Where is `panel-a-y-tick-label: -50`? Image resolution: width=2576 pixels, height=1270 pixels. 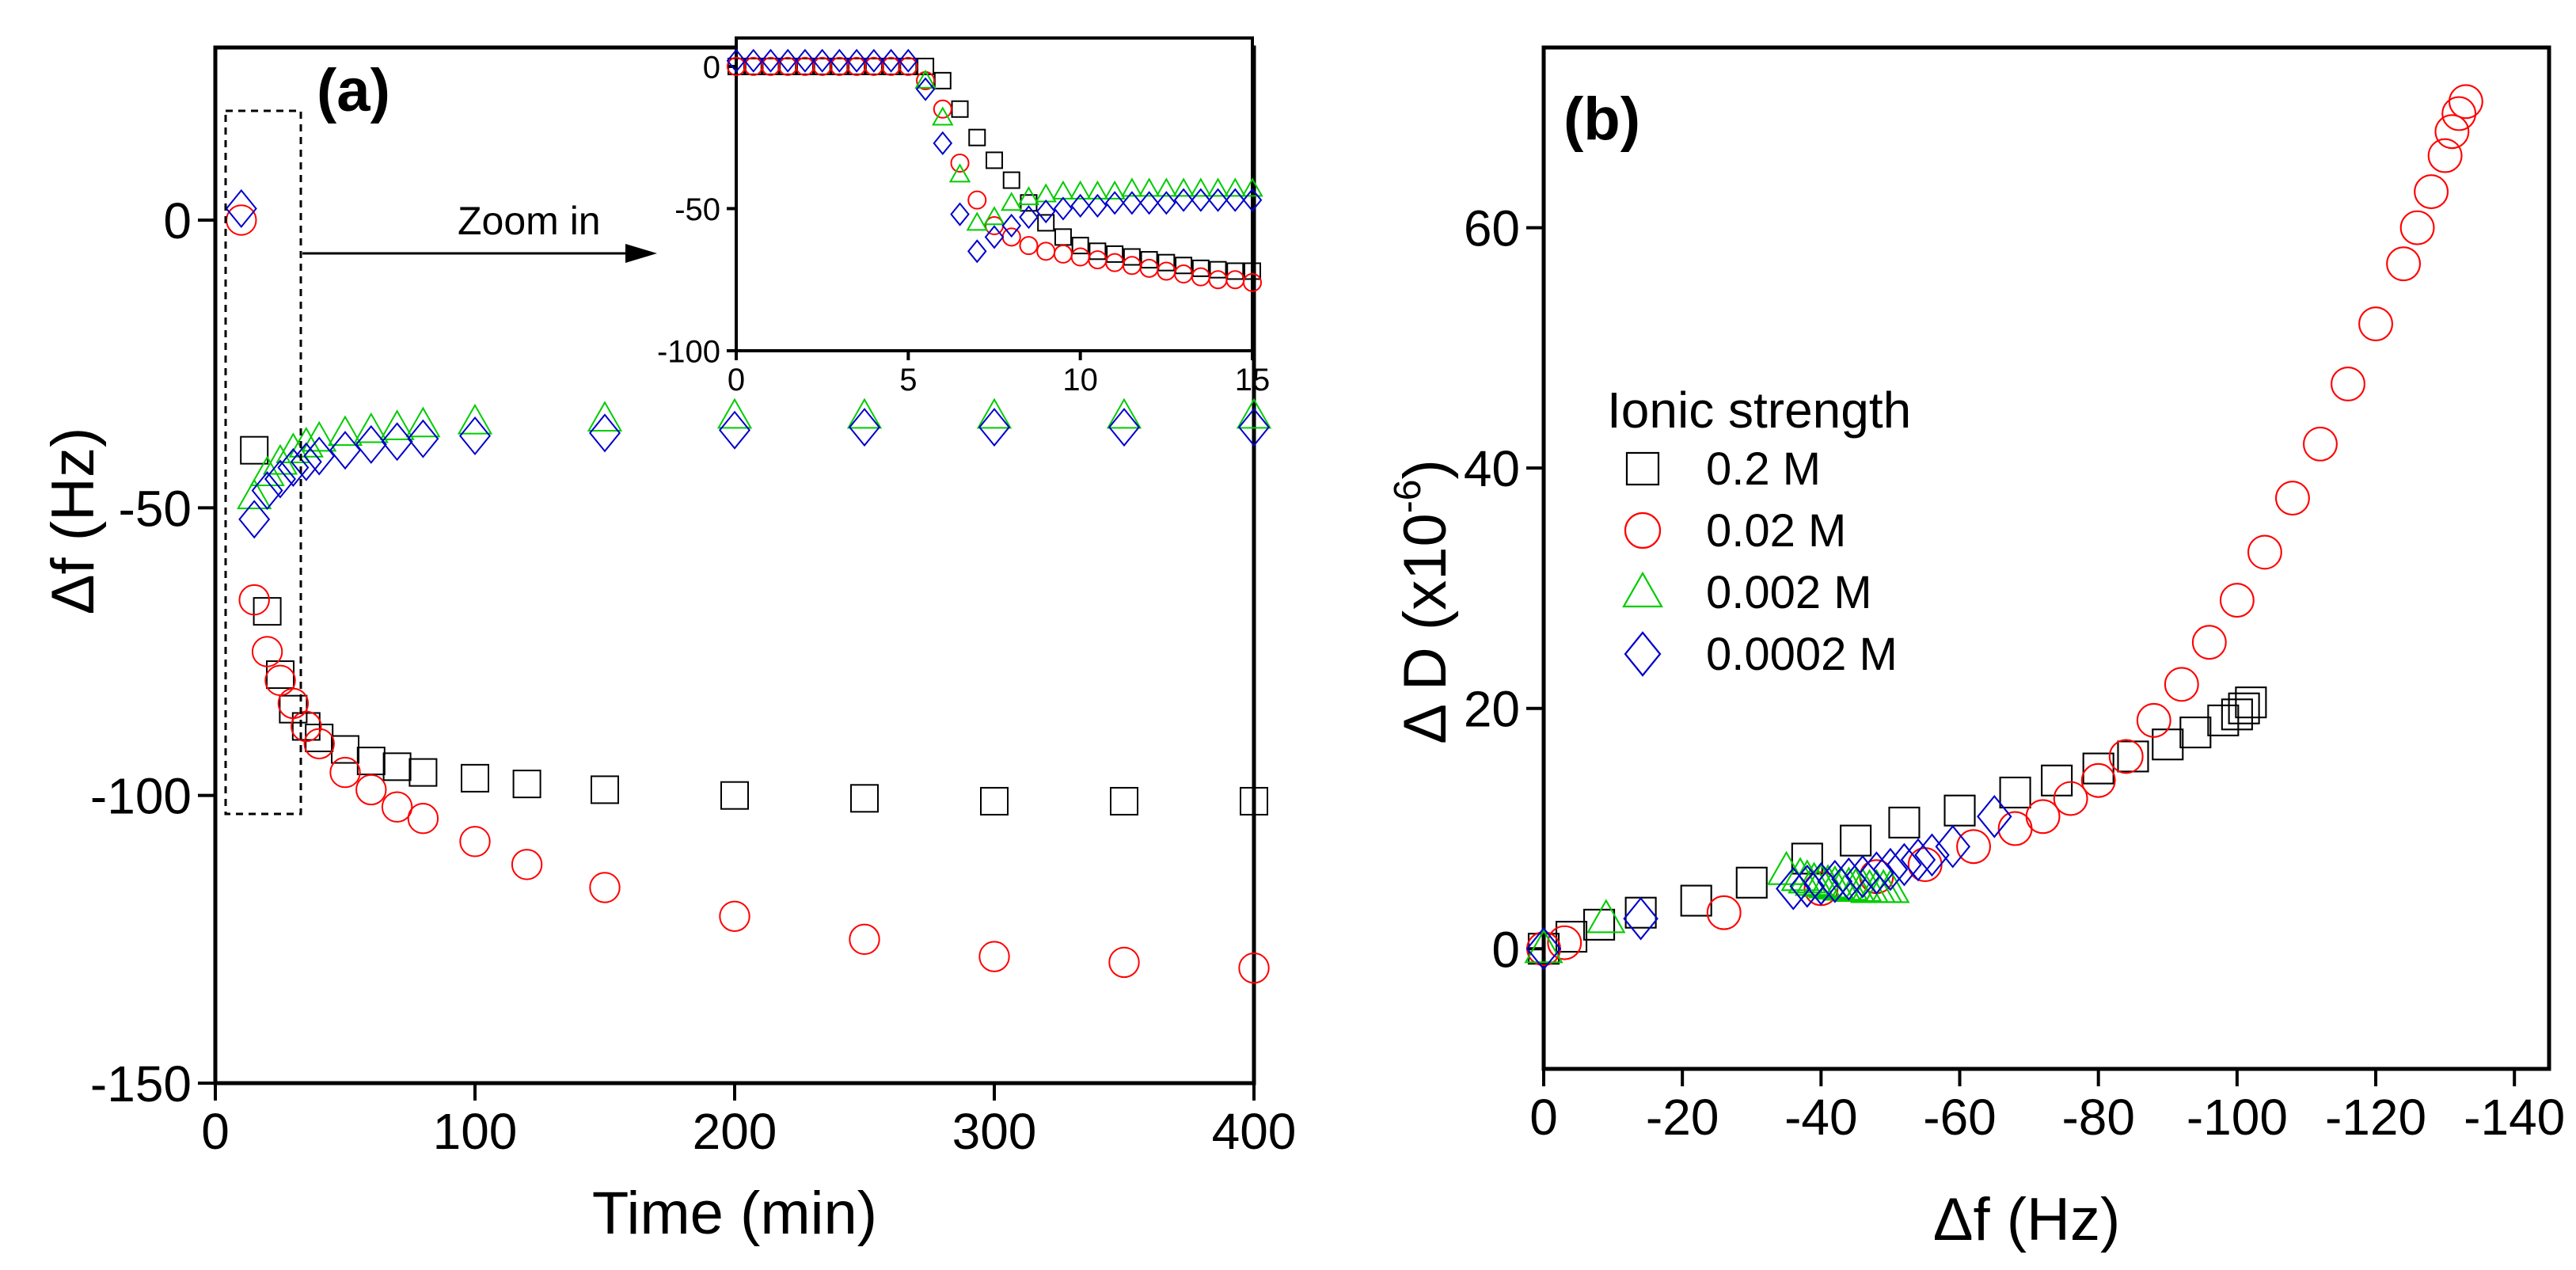 panel-a-y-tick-label: -50 is located at coordinates (156, 509).